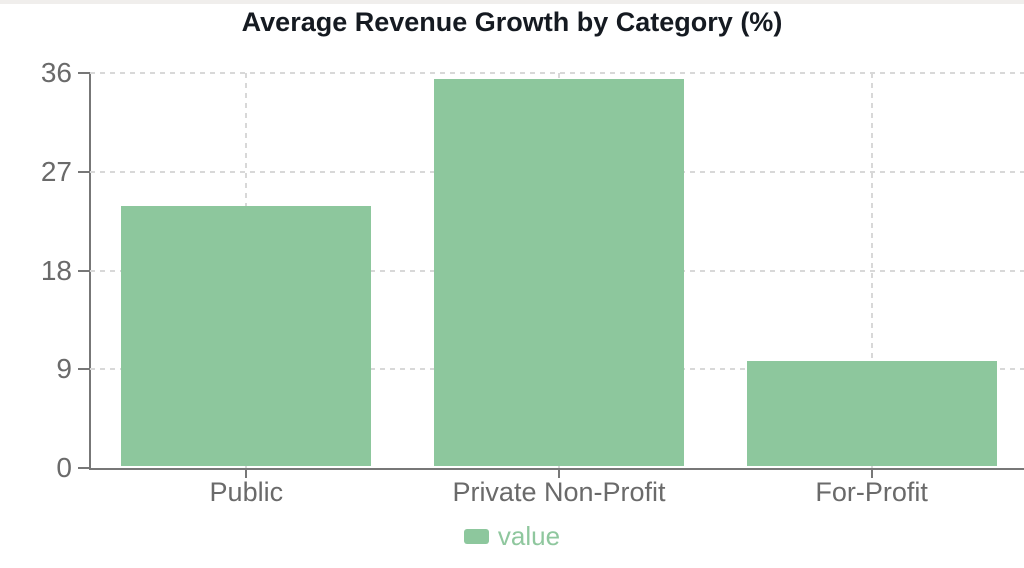 The height and width of the screenshot is (568, 1024). I want to click on y-axis-line, so click(90, 271).